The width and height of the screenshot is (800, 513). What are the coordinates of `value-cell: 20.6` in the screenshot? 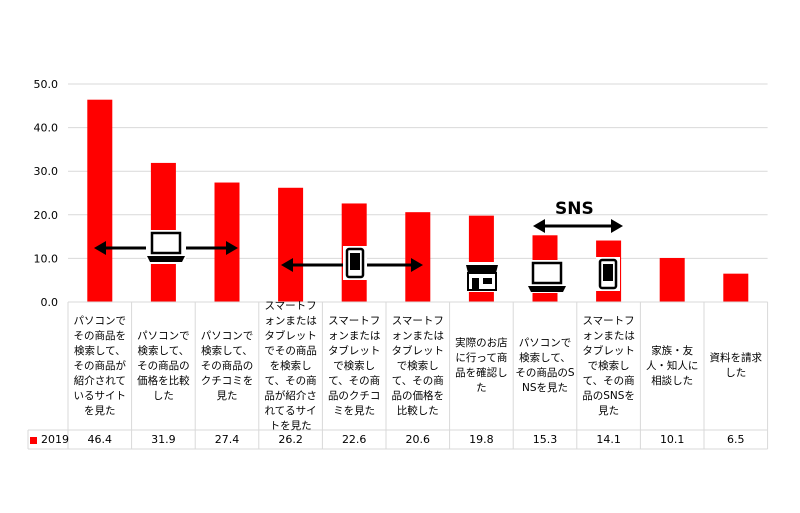 It's located at (418, 439).